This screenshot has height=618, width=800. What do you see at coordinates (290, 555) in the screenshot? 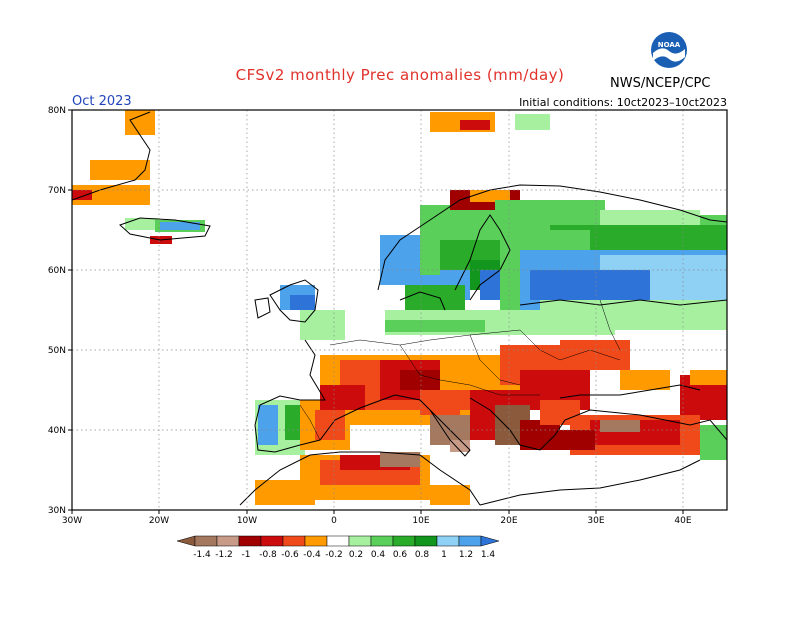
I see `colorbar-label: -0.6` at bounding box center [290, 555].